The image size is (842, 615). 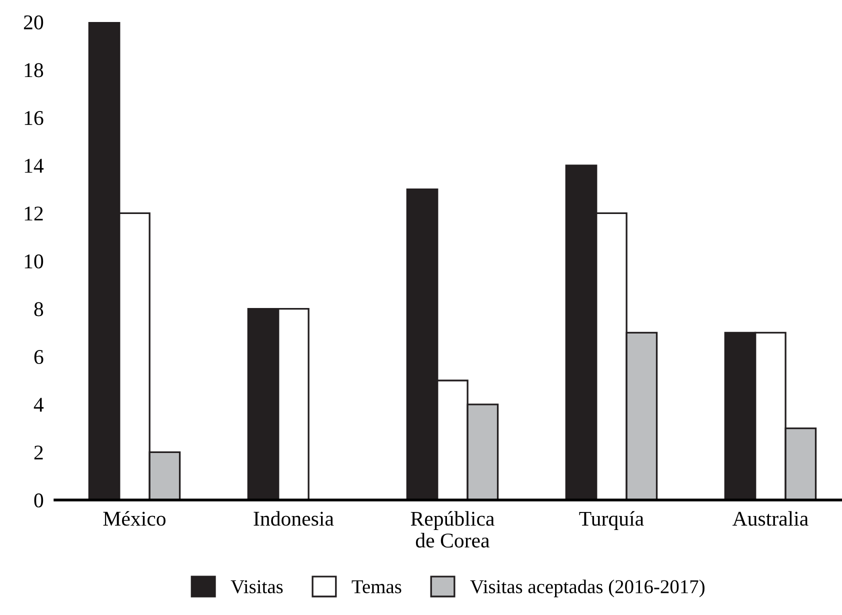 What do you see at coordinates (39, 500) in the screenshot?
I see `y-tick-label: 0` at bounding box center [39, 500].